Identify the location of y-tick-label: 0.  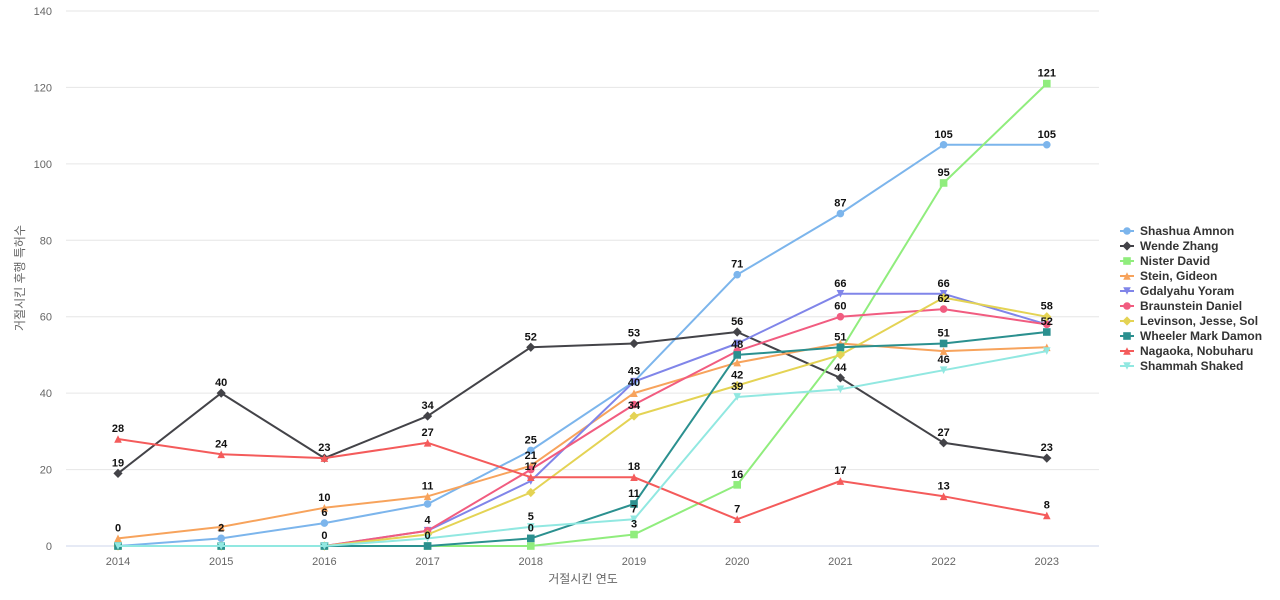
(49, 547).